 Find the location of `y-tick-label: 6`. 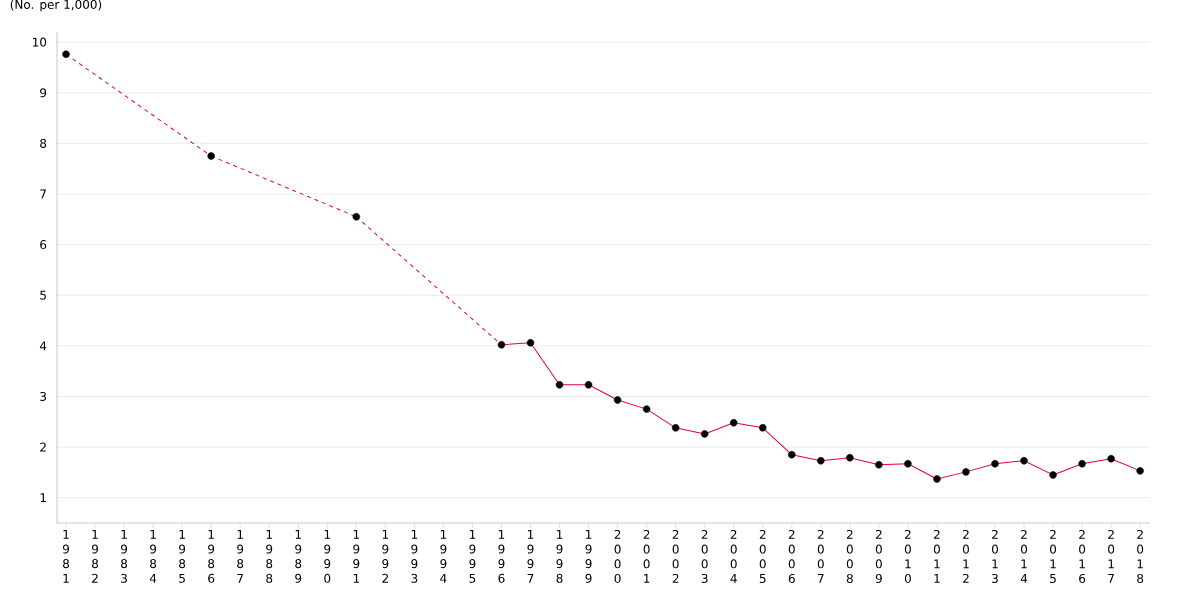

y-tick-label: 6 is located at coordinates (43, 245).